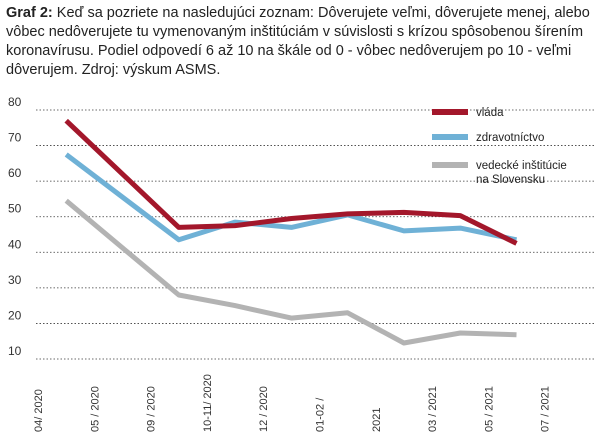 The image size is (600, 438). Describe the element at coordinates (433, 409) in the screenshot. I see `x-tick-label: 03 / 2021` at that location.